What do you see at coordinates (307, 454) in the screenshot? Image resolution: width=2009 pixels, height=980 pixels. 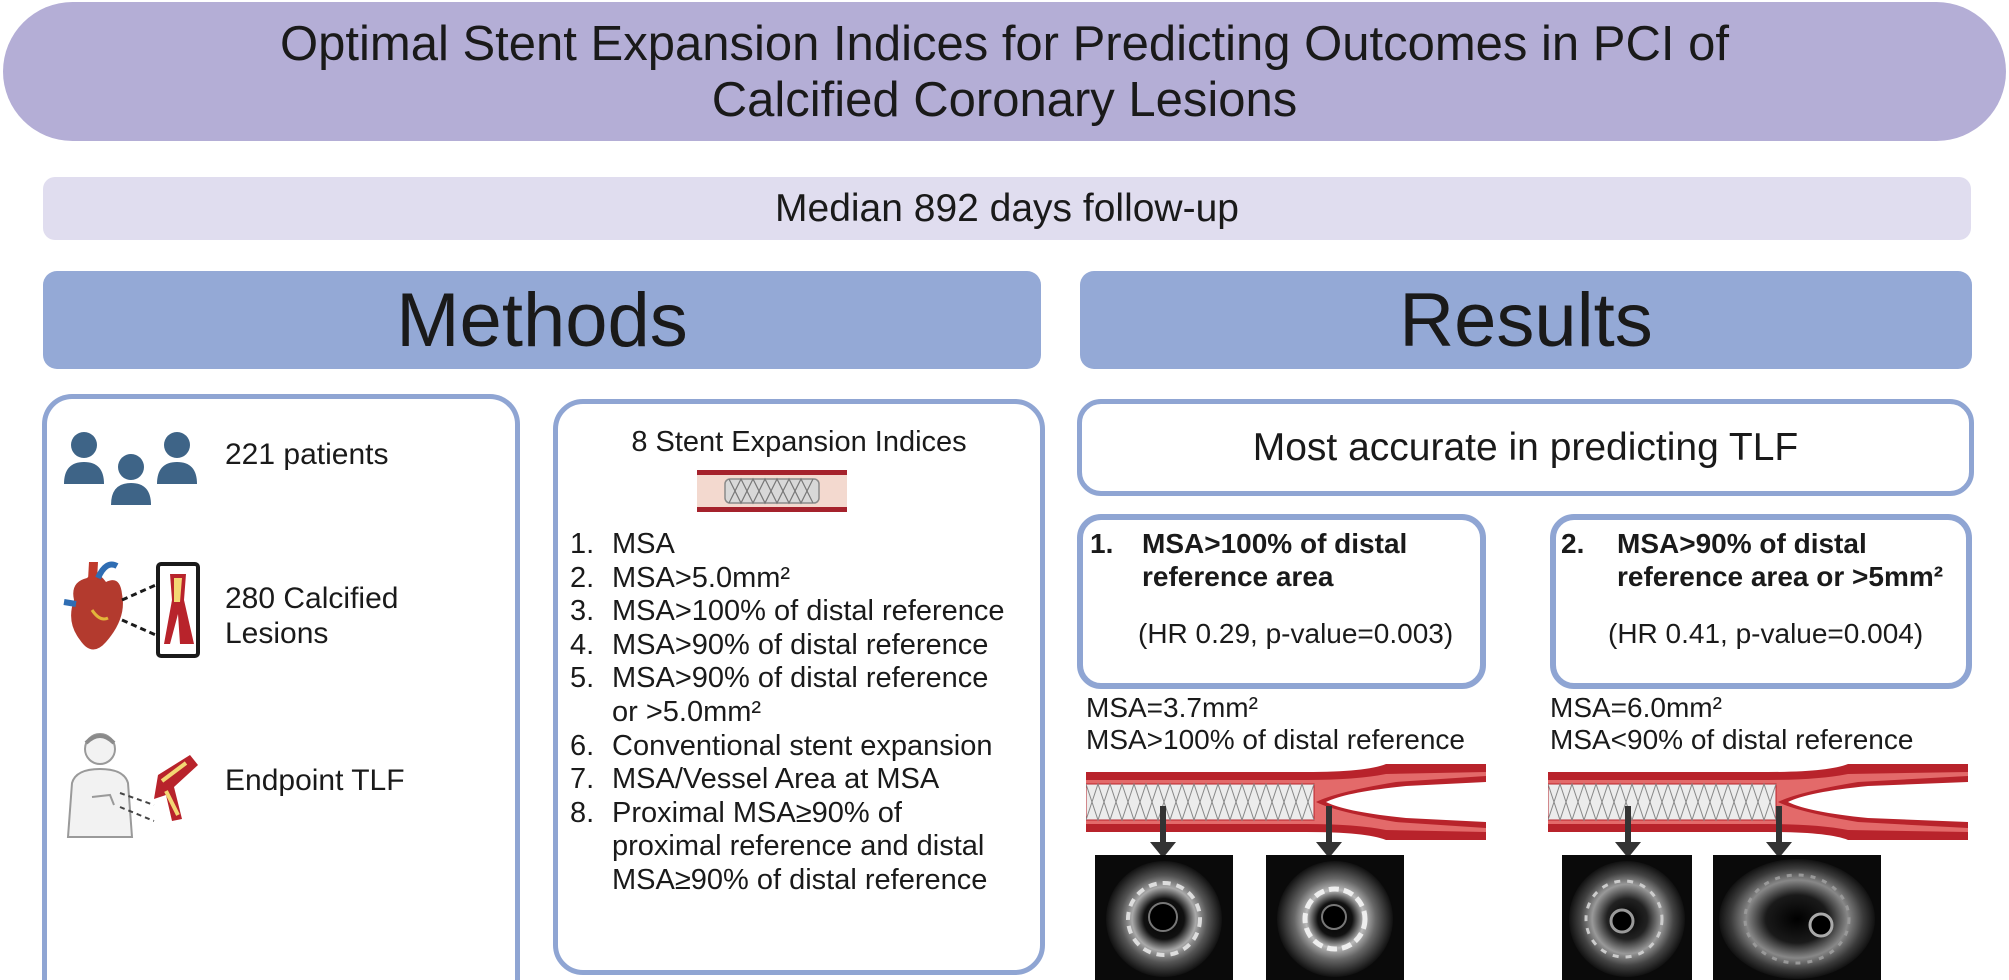 I see `patients-count: 221 patients` at bounding box center [307, 454].